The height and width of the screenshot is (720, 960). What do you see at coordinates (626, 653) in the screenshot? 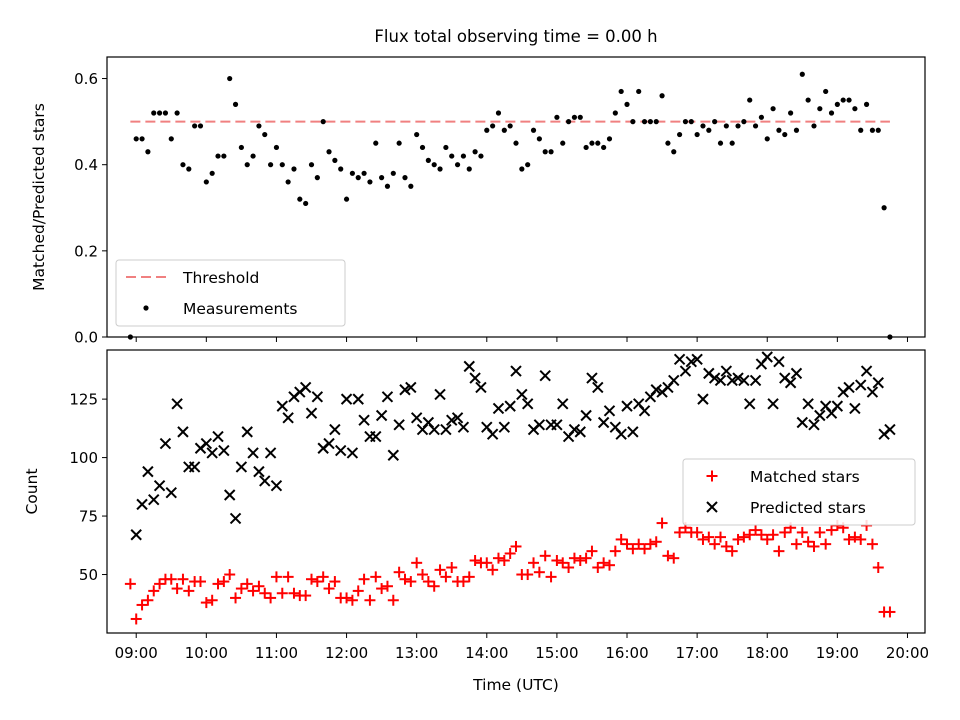
I see `x-tick-label: 16:00` at bounding box center [626, 653].